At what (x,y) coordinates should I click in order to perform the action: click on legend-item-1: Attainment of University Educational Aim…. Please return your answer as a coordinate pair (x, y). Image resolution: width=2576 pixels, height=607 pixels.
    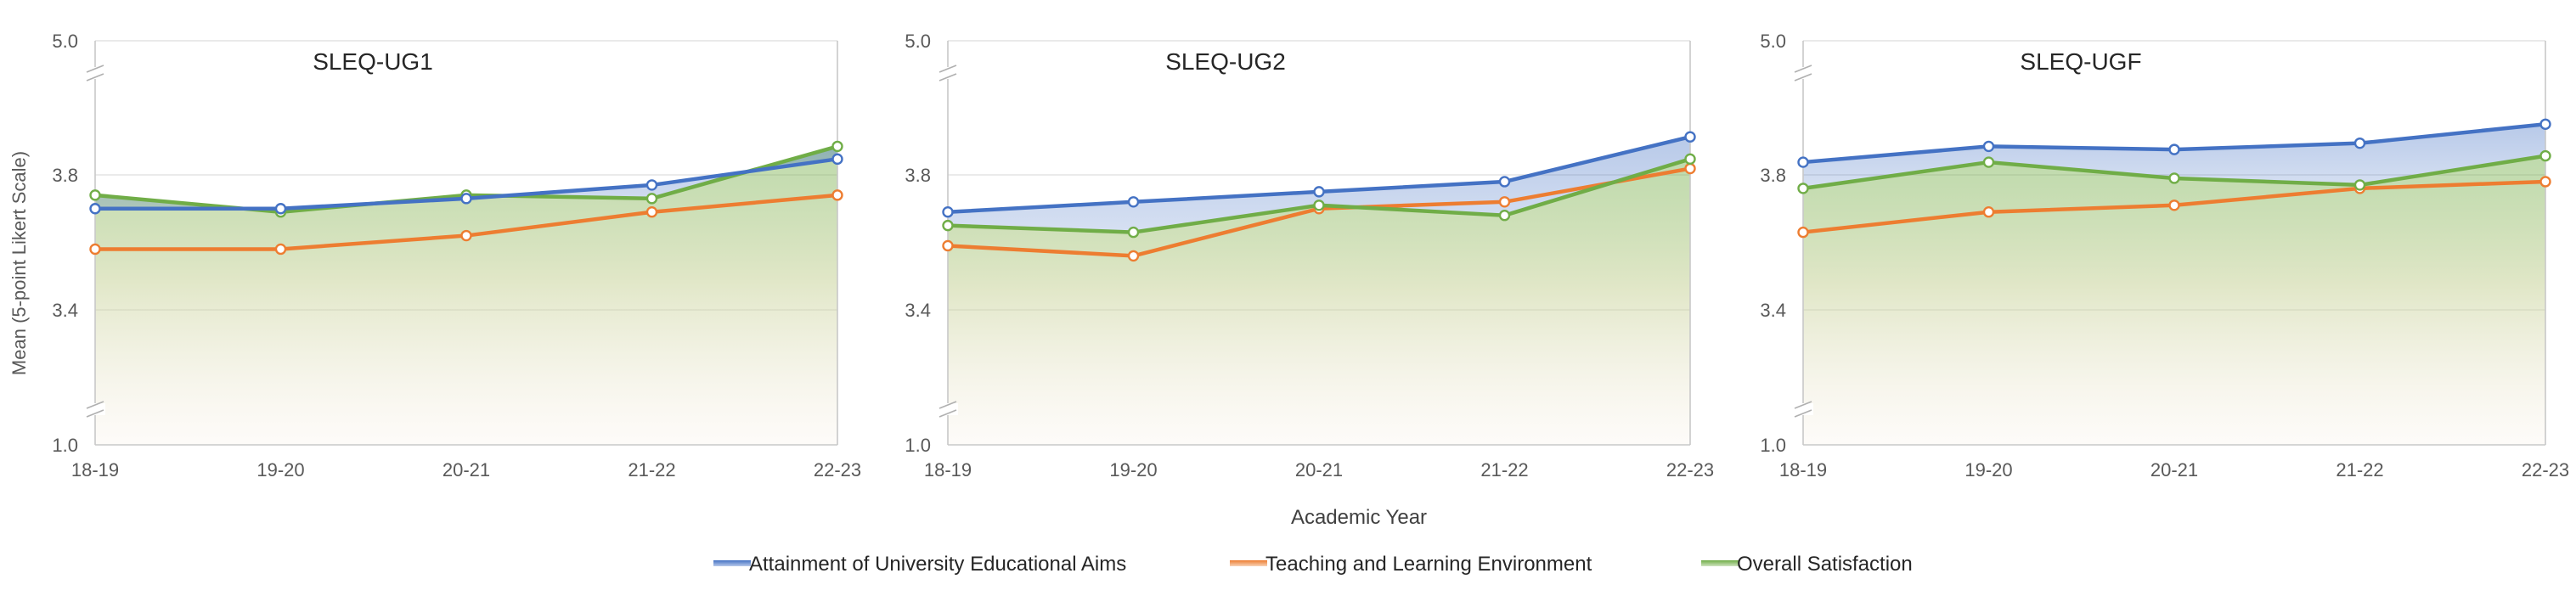
    Looking at the image, I should click on (919, 565).